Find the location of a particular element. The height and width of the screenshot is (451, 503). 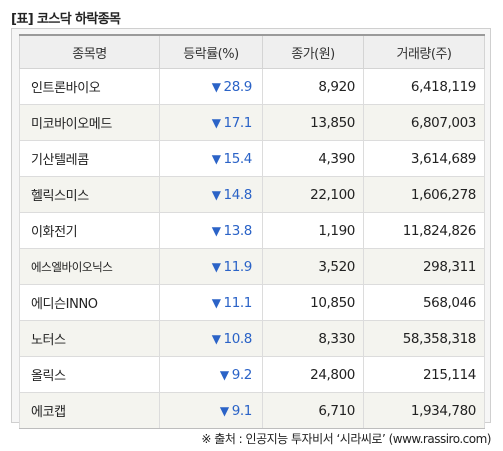

trade-volume: 568,046 is located at coordinates (424, 302).